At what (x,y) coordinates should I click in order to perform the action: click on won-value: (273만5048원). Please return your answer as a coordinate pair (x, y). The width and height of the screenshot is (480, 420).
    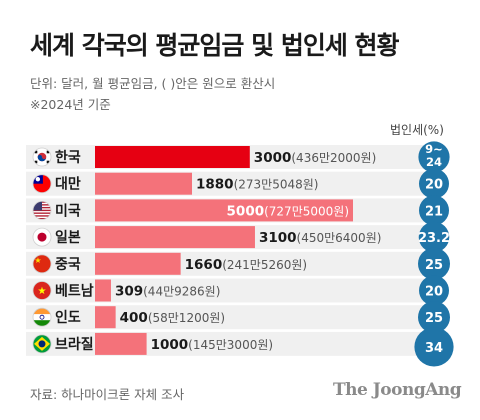
    Looking at the image, I should click on (276, 185).